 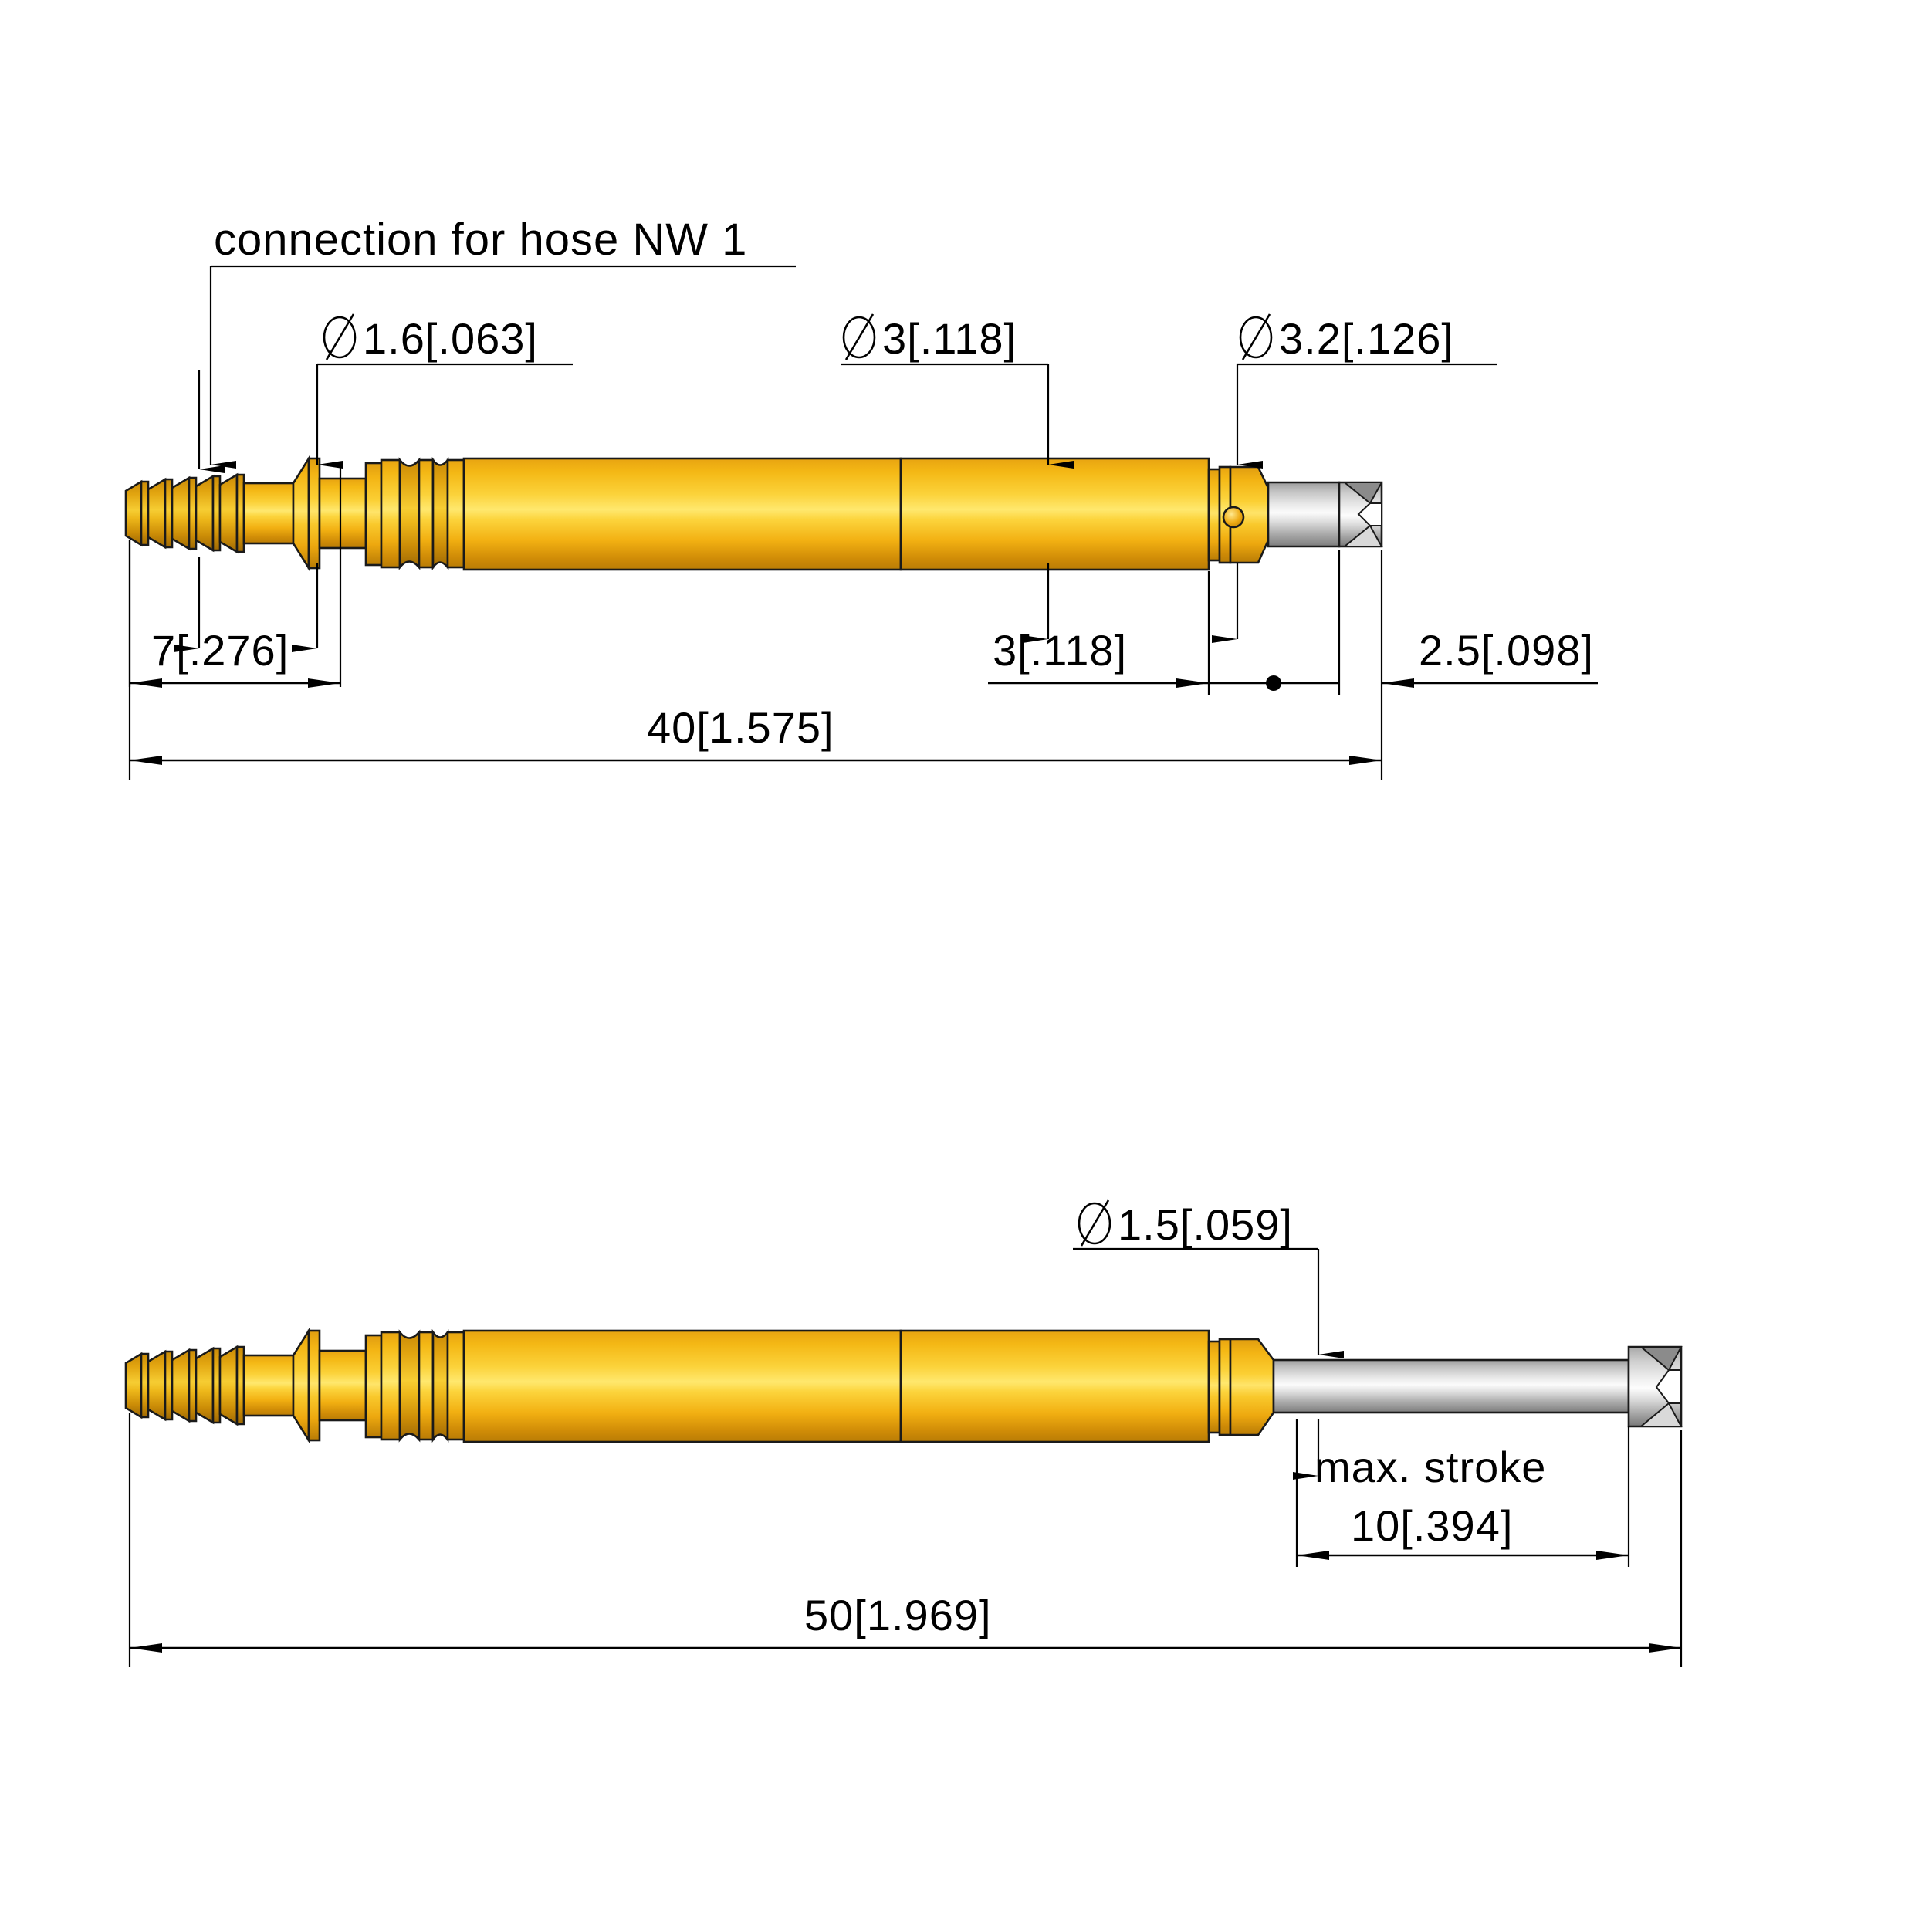 I want to click on probe-barrel-section-2b, so click(x=1054, y=1386).